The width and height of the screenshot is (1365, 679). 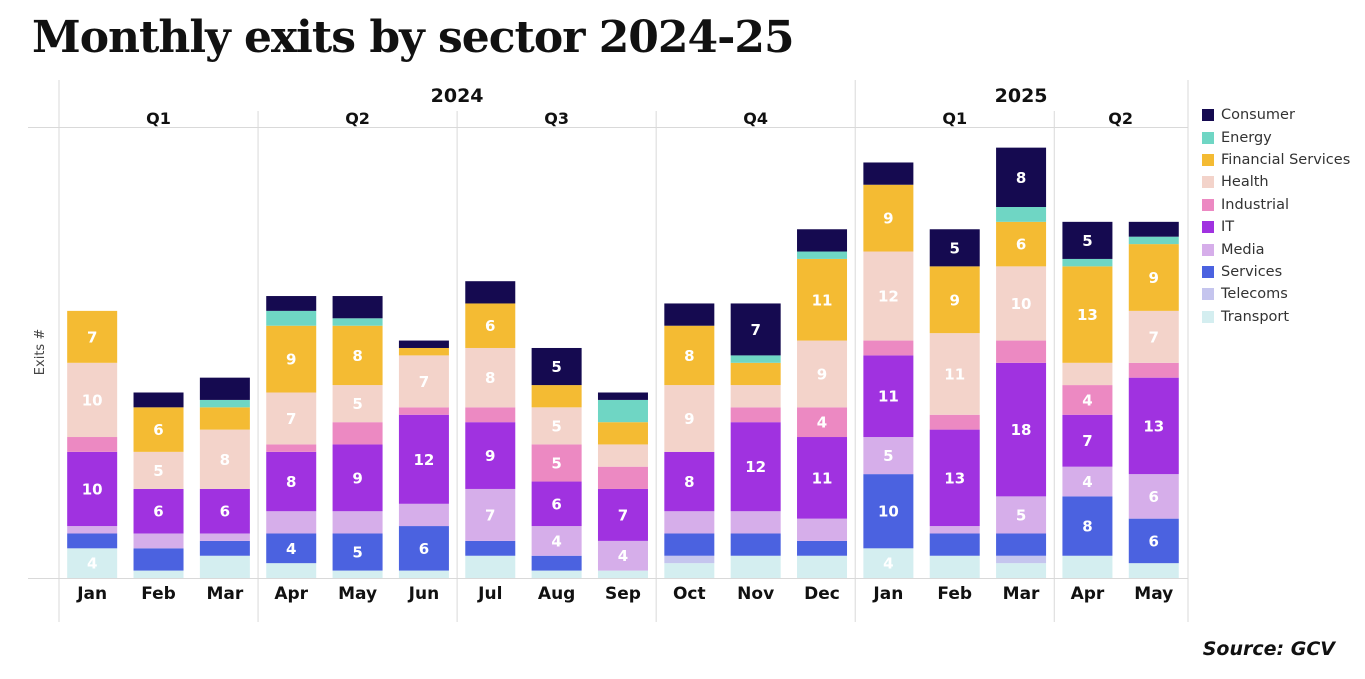 What do you see at coordinates (224, 477) in the screenshot?
I see `bar-stack: 68` at bounding box center [224, 477].